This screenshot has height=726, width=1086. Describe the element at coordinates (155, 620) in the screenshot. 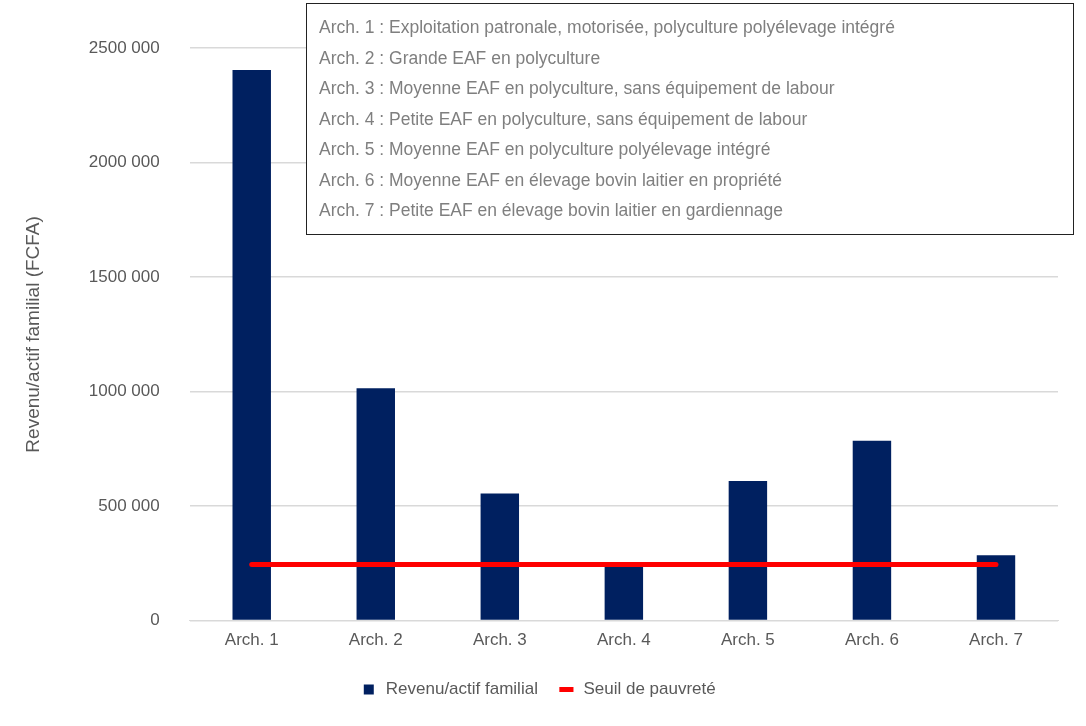

I see `y-tick-label: 0` at that location.